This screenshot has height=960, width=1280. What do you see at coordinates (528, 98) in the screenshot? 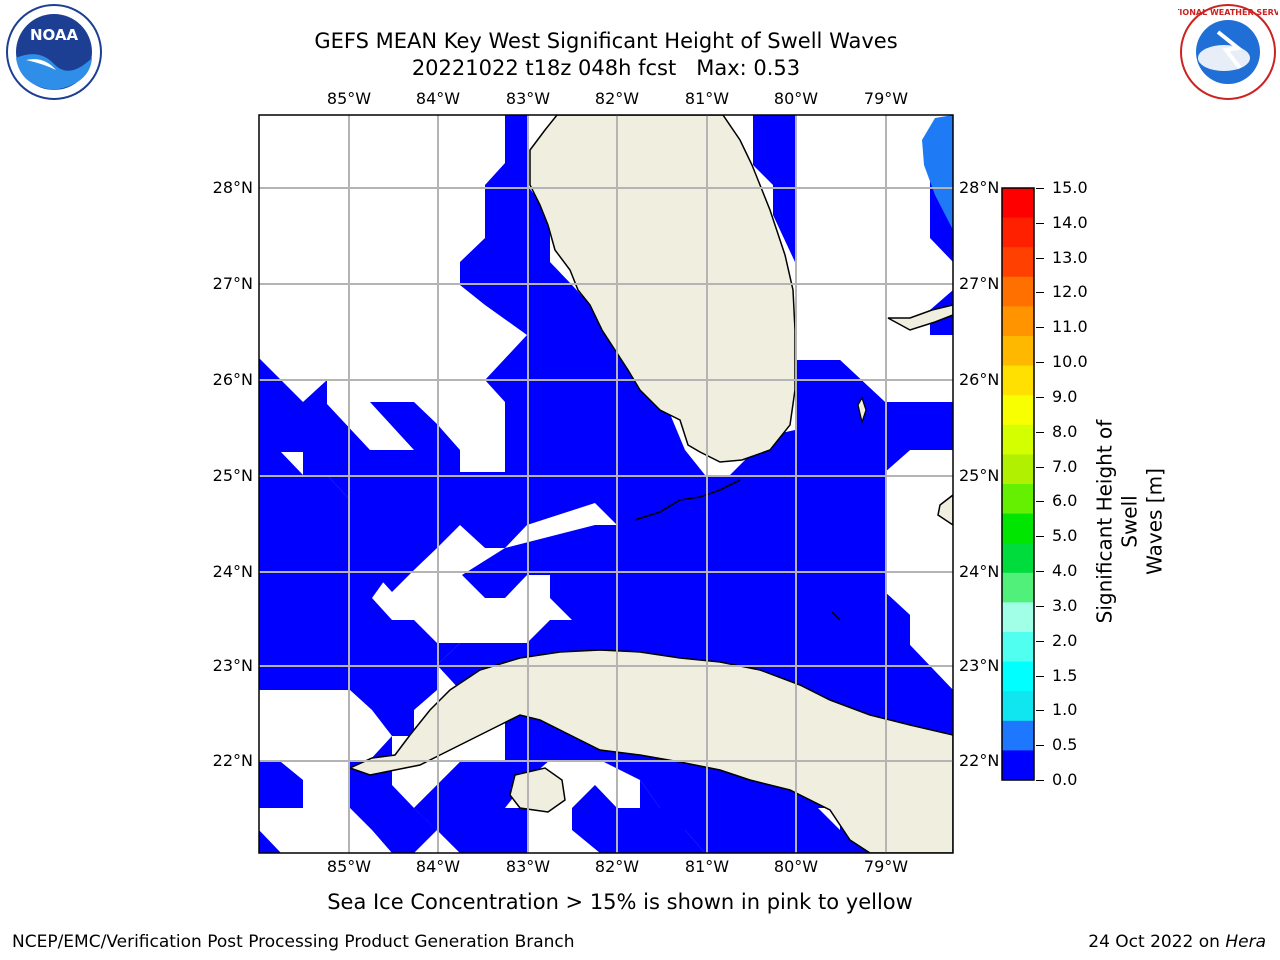
I see `lon-label-top: 83°W` at bounding box center [528, 98].